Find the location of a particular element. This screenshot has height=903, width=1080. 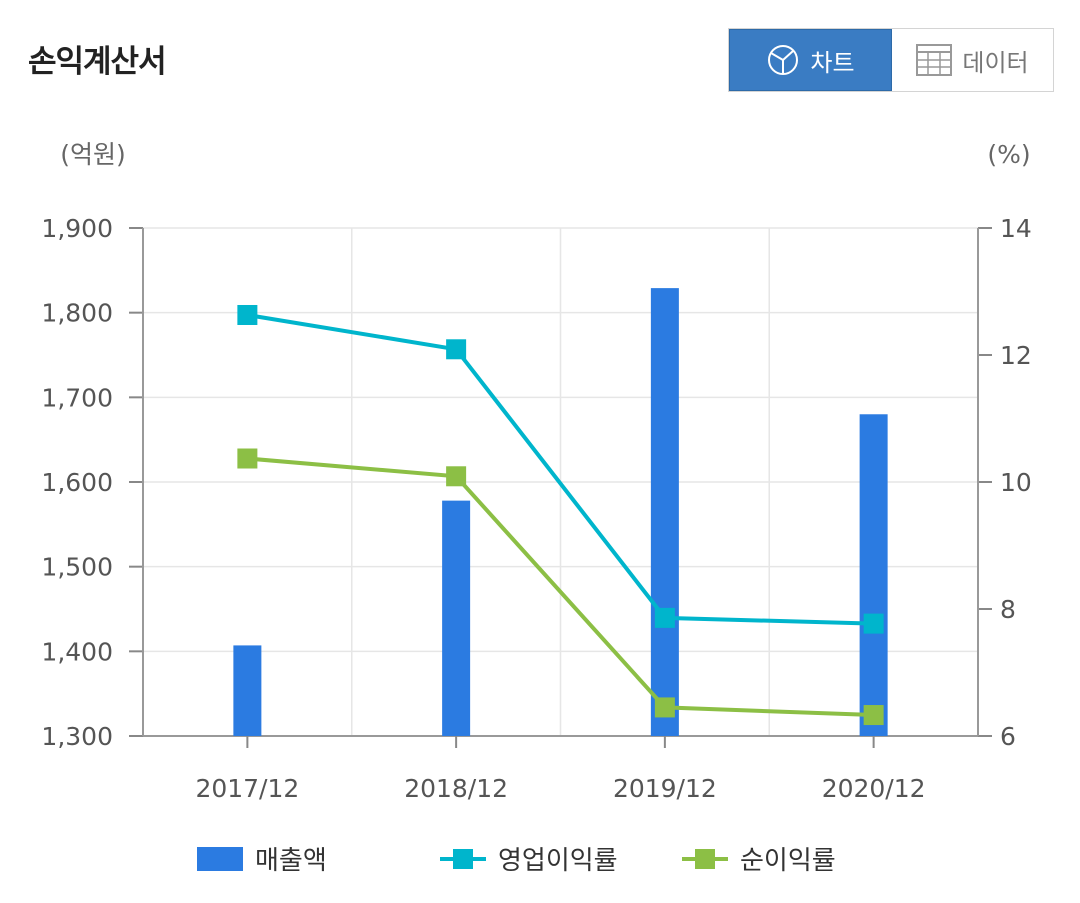

left-tick-label: 1,900 is located at coordinates (77, 228).